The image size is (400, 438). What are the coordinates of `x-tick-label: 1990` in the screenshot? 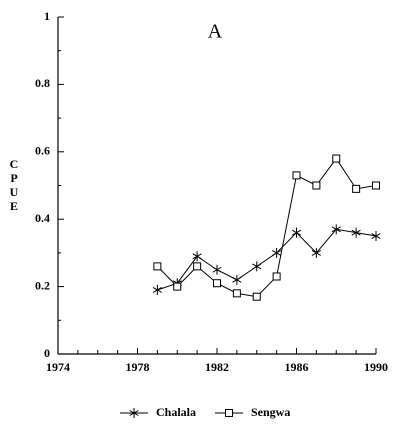 It's located at (376, 367).